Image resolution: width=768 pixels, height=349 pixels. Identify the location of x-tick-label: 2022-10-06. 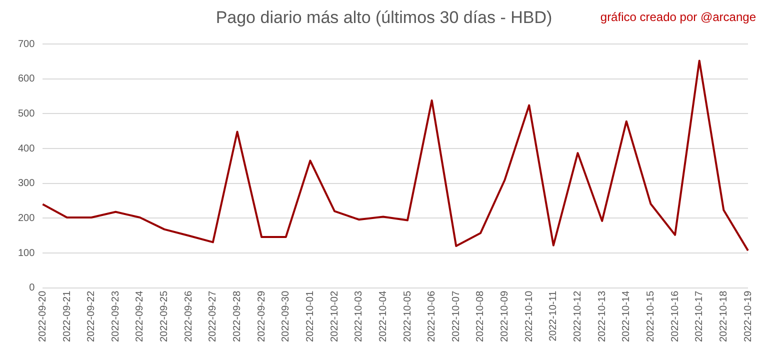
(432, 316).